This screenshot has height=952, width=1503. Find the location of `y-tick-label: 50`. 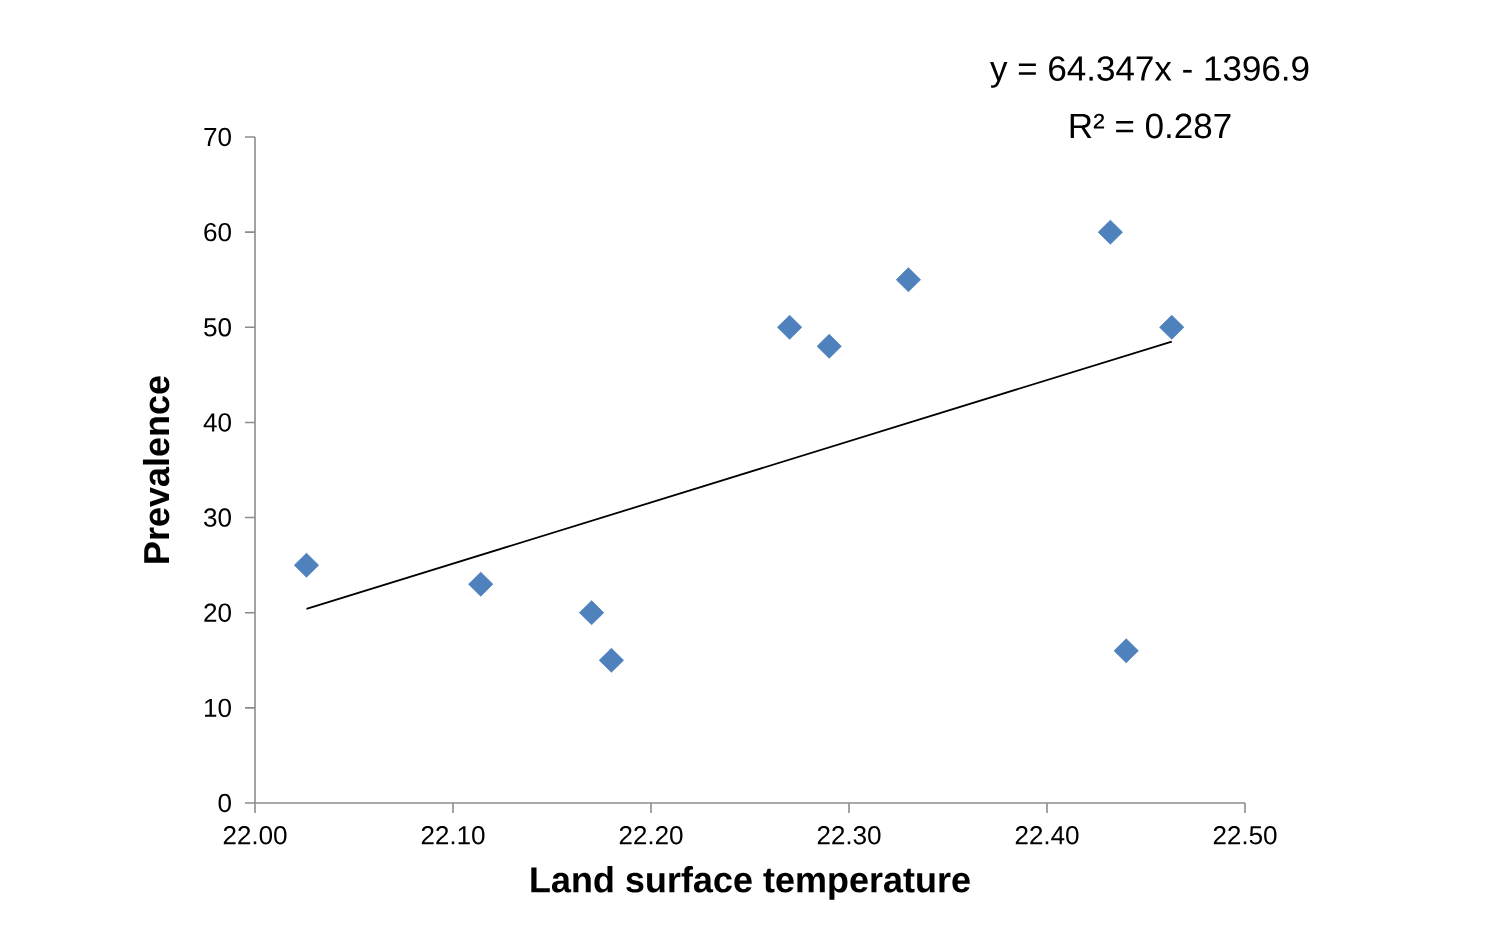

y-tick-label: 50 is located at coordinates (217, 327).